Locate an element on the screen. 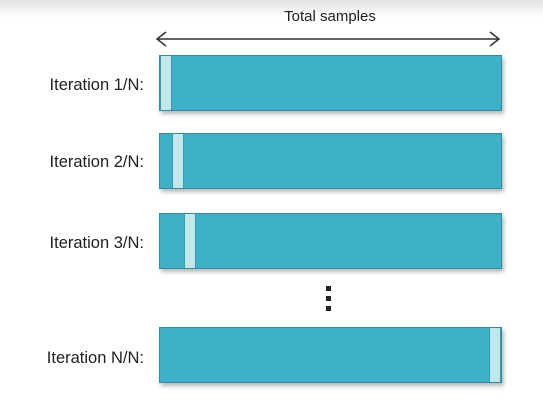 This screenshot has height=408, width=543. iteration-n-label: Iteration N/N: is located at coordinates (95, 358).